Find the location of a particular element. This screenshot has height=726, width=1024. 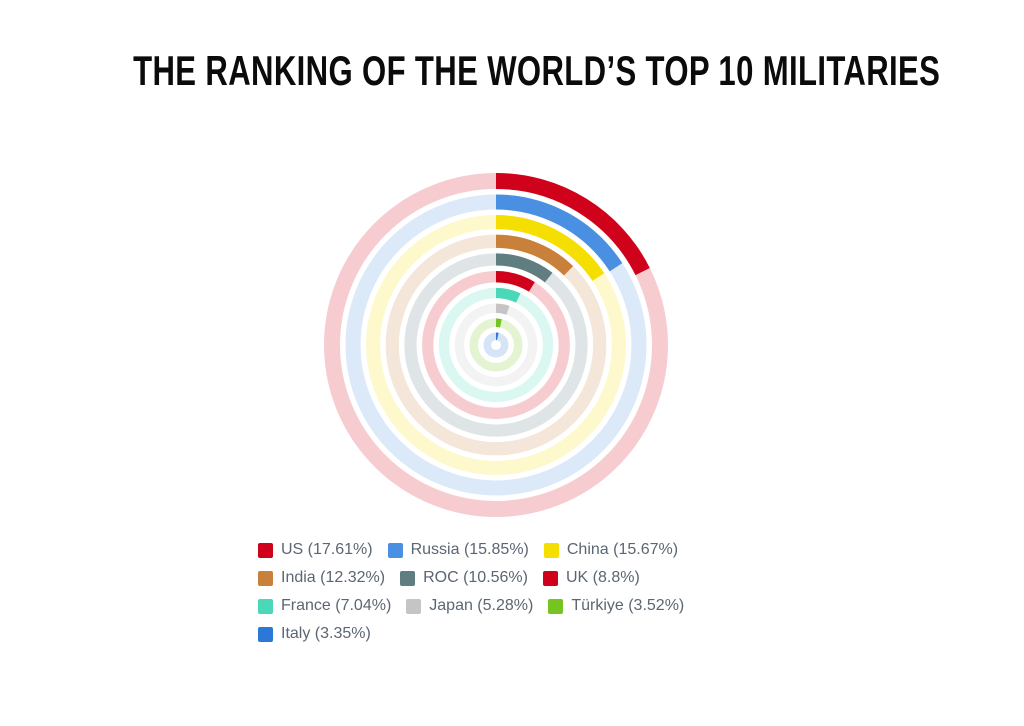

legend-item-China: China (15.67%) is located at coordinates (611, 550).